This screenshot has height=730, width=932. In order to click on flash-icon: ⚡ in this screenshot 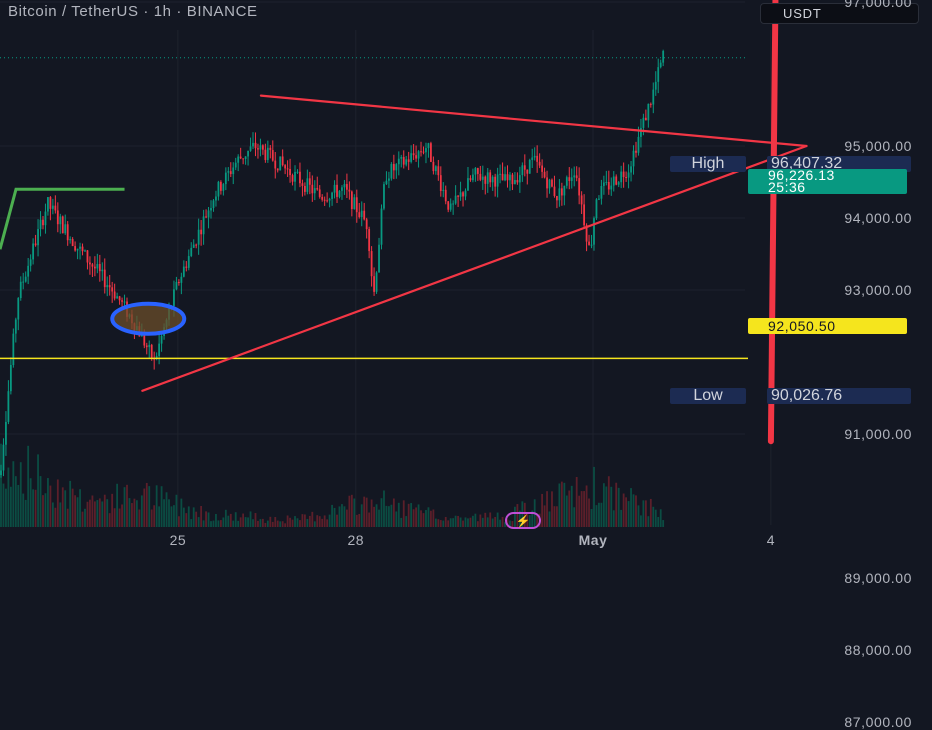, I will do `click(523, 520)`.